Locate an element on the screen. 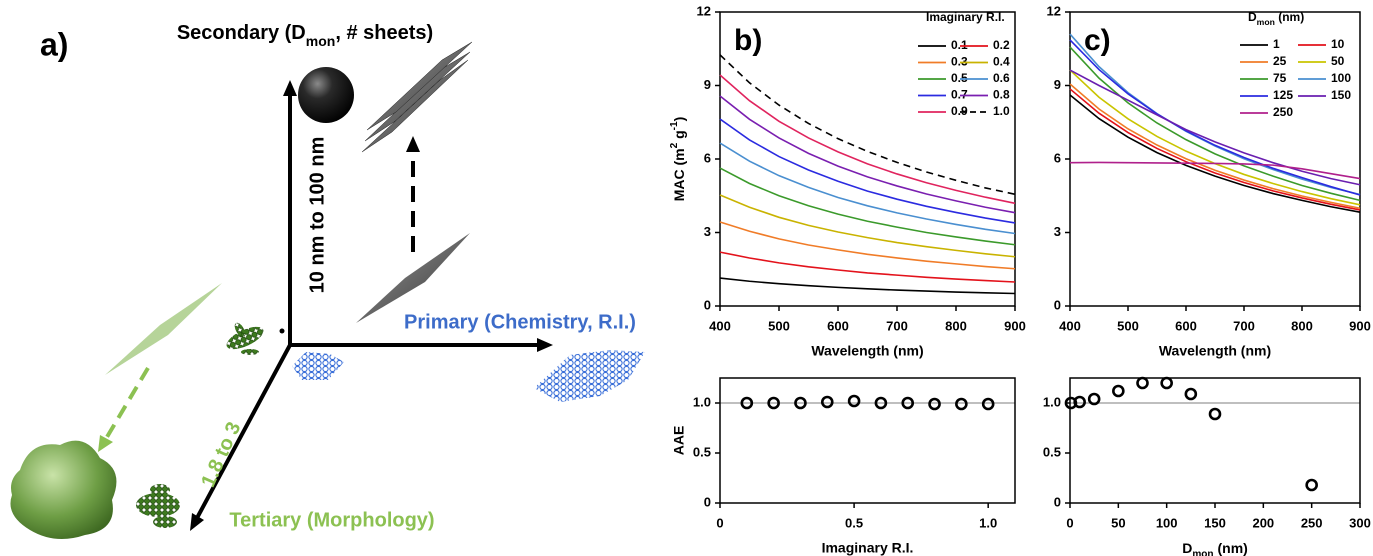 This screenshot has width=1373, height=556. legend-title: Dmon (nm) is located at coordinates (1276, 18).